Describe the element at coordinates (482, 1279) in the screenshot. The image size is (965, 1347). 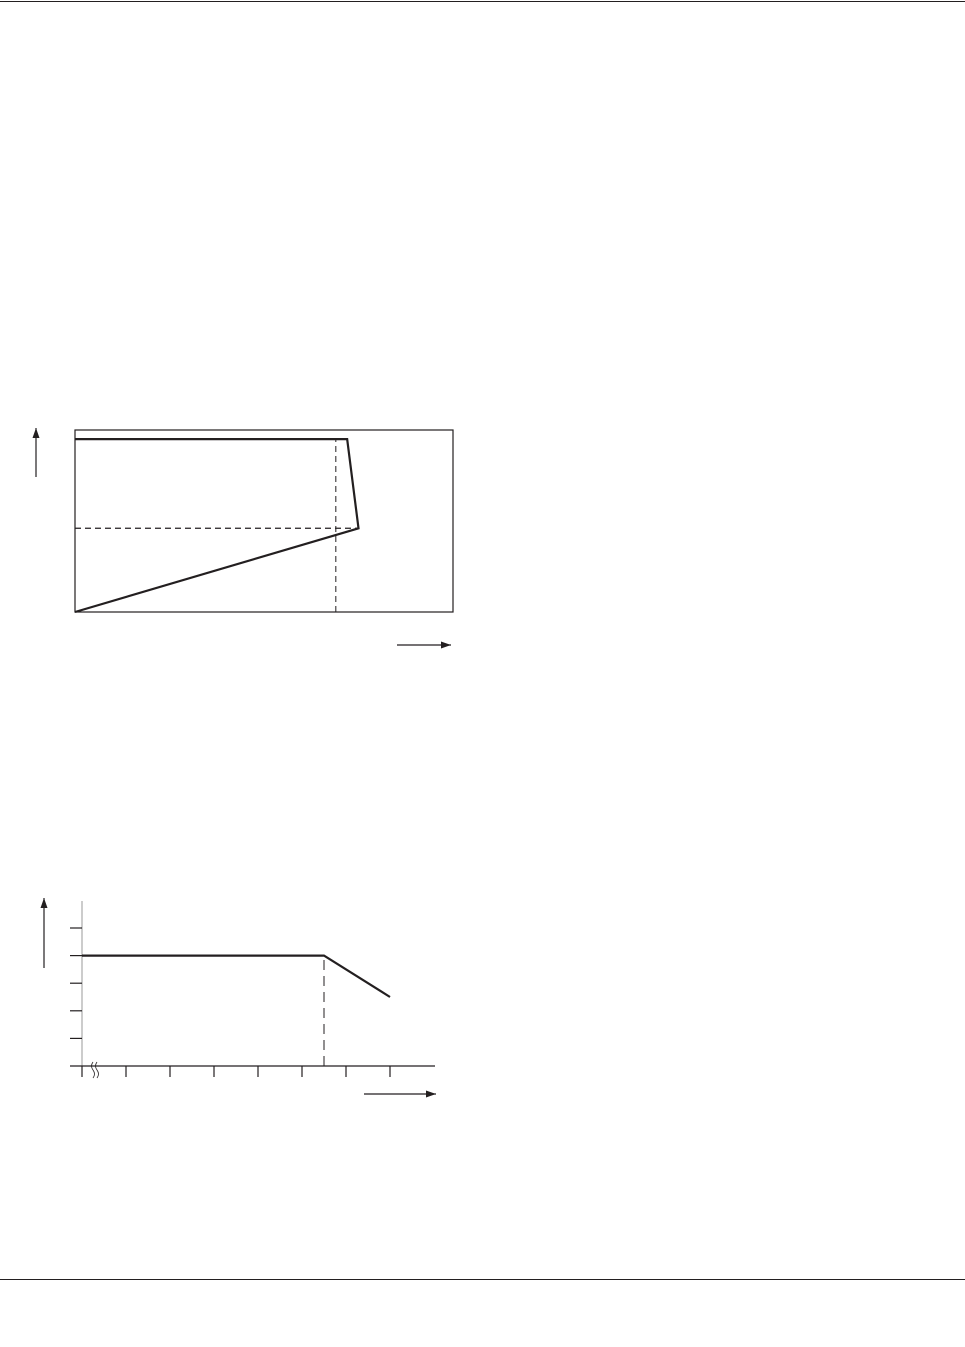
I see `footer-rule` at that location.